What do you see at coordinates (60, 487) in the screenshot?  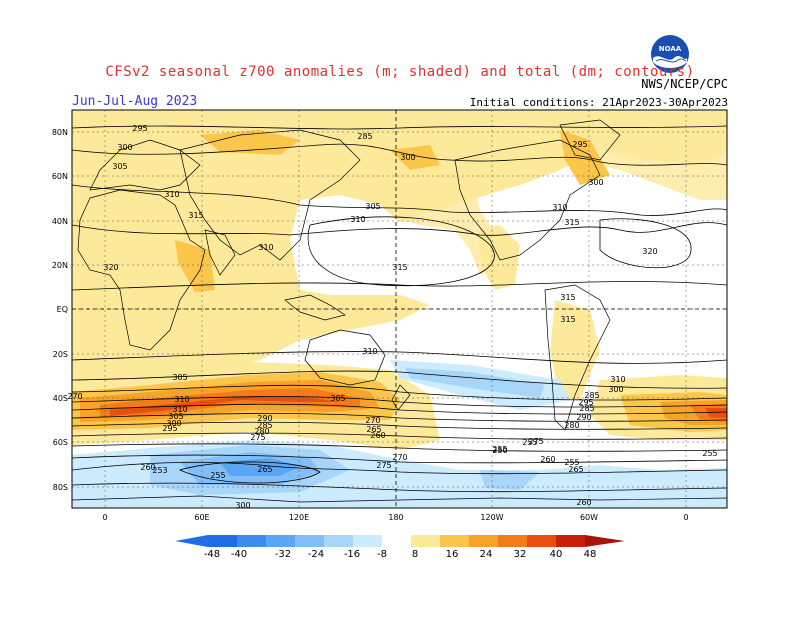 I see `lat-tick: 80S` at bounding box center [60, 487].